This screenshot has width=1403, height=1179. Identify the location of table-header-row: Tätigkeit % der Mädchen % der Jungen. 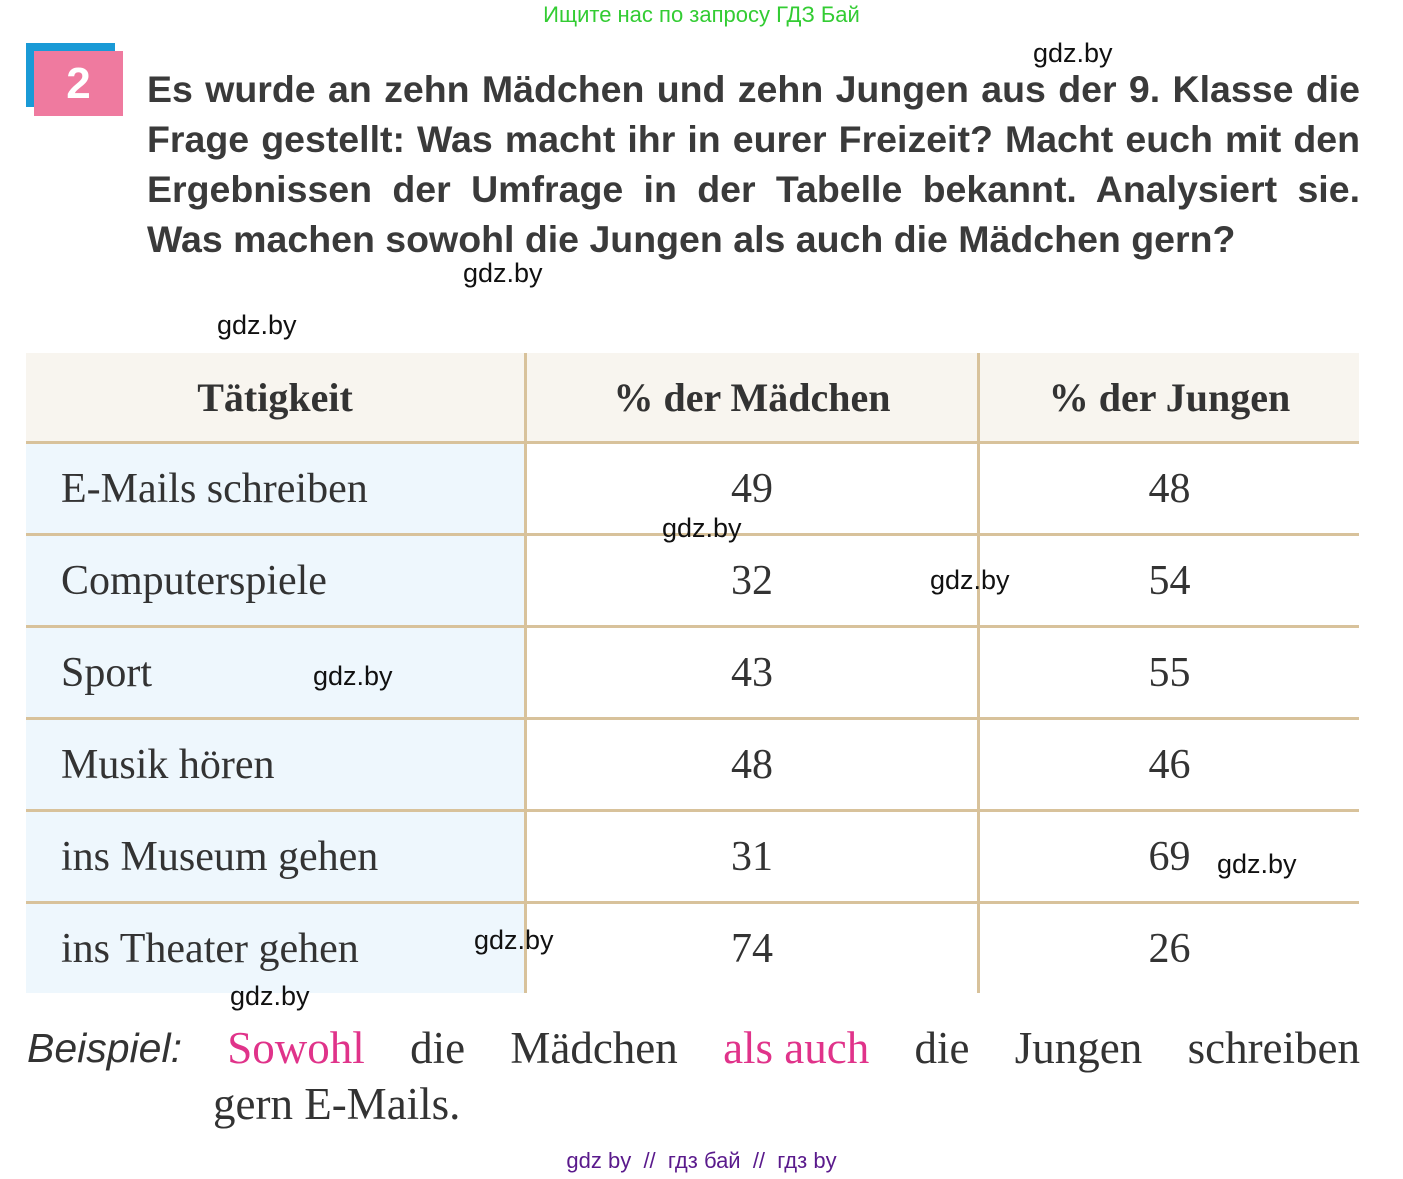
(692, 398).